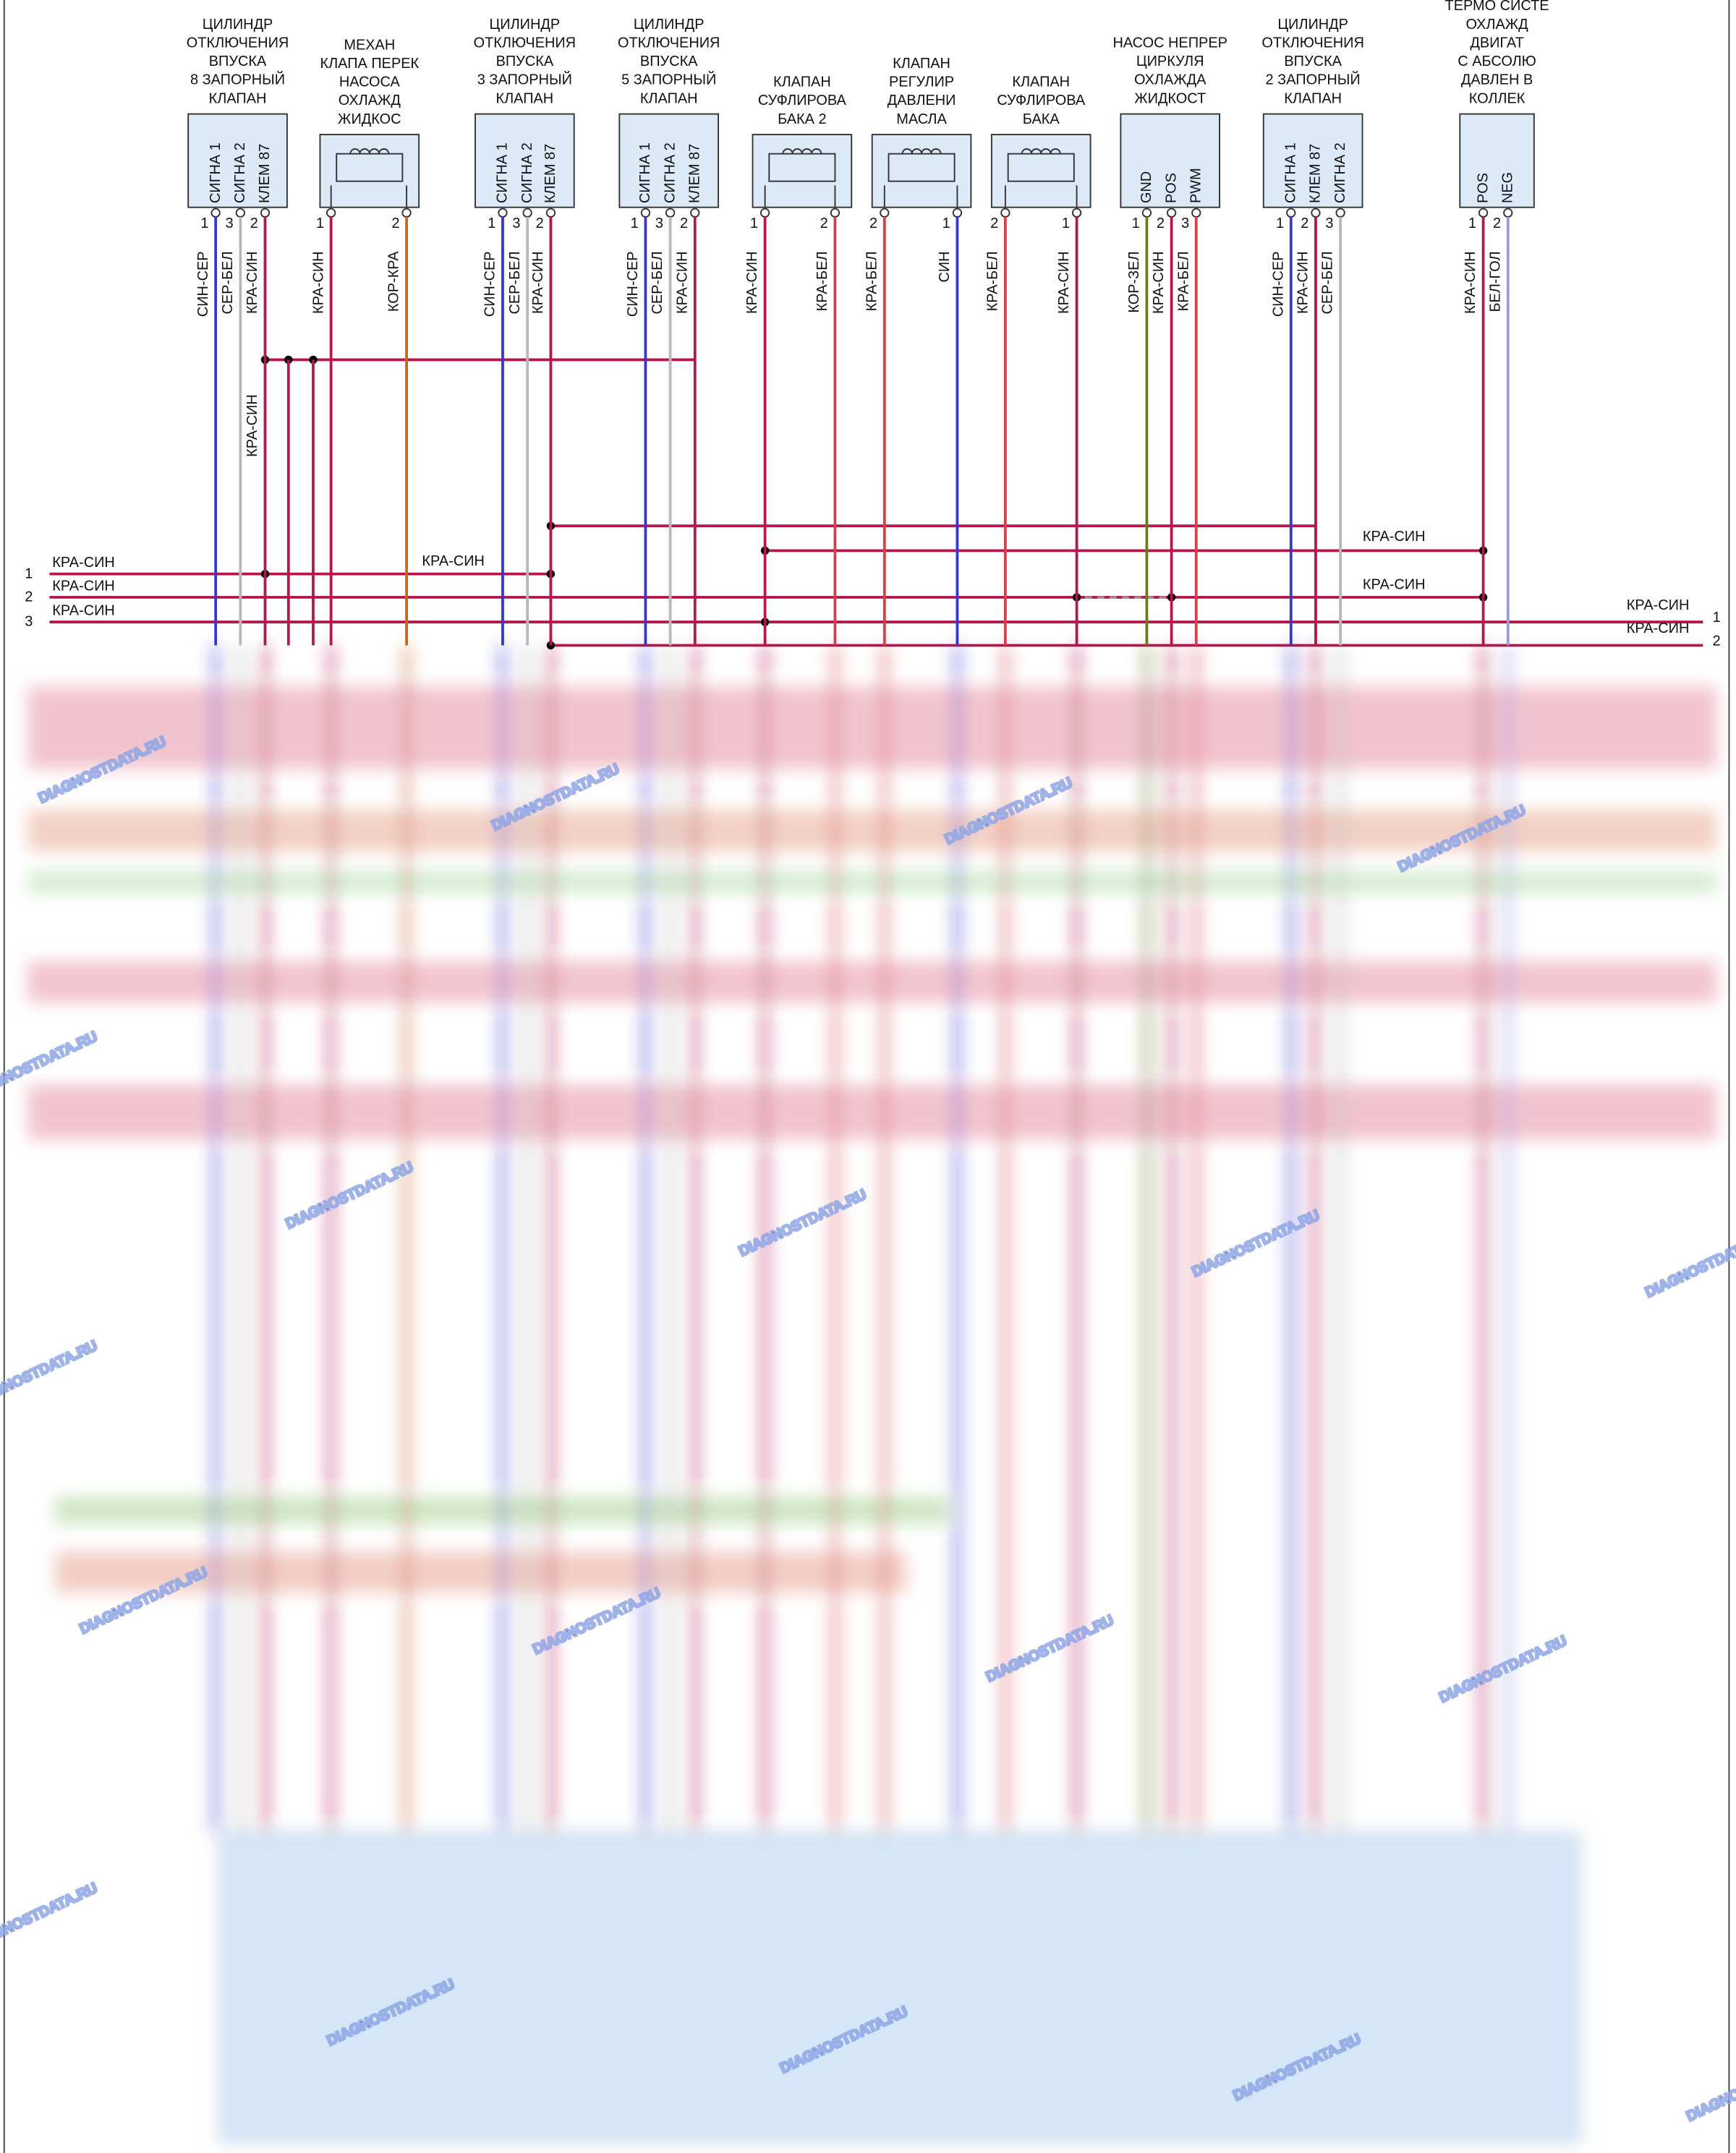 Image resolution: width=1736 pixels, height=2153 pixels. What do you see at coordinates (1042, 119) in the screenshot?
I see `component-title: БАКА` at bounding box center [1042, 119].